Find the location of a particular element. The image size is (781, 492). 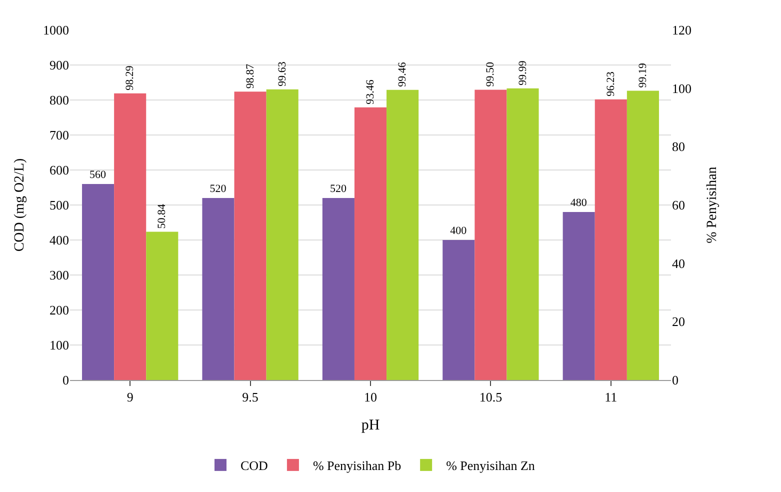

y2-tick-label: 20 is located at coordinates (678, 322).